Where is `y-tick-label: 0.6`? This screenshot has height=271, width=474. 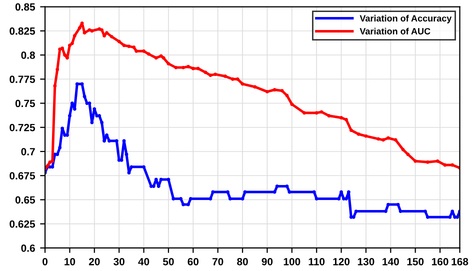
y-tick-label: 0.6 is located at coordinates (28, 248).